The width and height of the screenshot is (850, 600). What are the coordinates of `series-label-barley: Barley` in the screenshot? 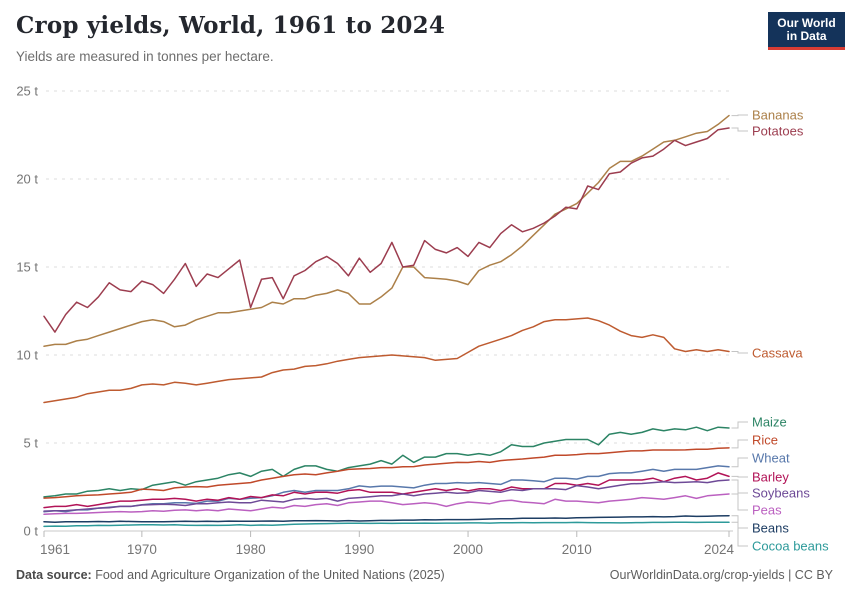 It's located at (770, 477).